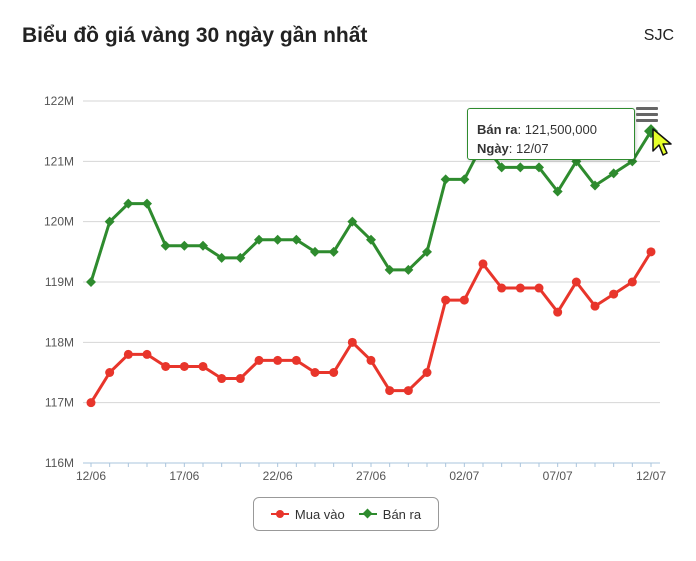 The image size is (696, 561). Describe the element at coordinates (557, 129) in the screenshot. I see `tooltip-series-value: : 121,500,000` at that location.